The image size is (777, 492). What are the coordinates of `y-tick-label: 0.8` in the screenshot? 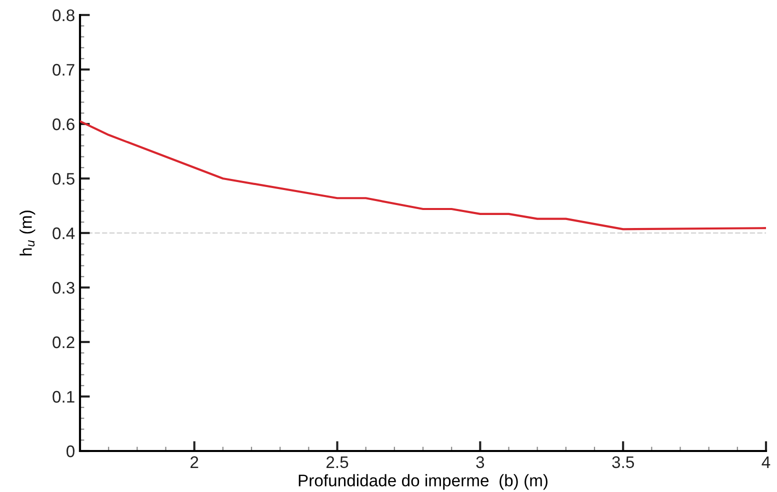 It's located at (63, 15).